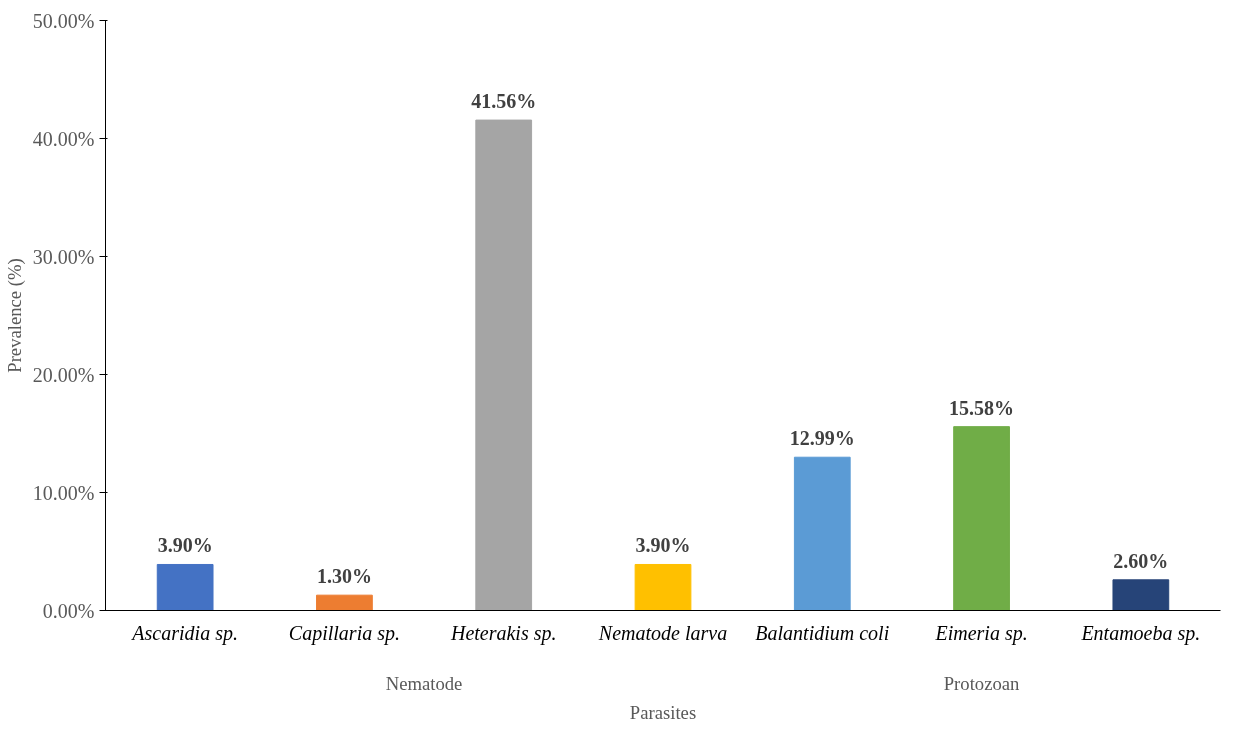  Describe the element at coordinates (63, 374) in the screenshot. I see `y-tick-label: 20.00%` at that location.